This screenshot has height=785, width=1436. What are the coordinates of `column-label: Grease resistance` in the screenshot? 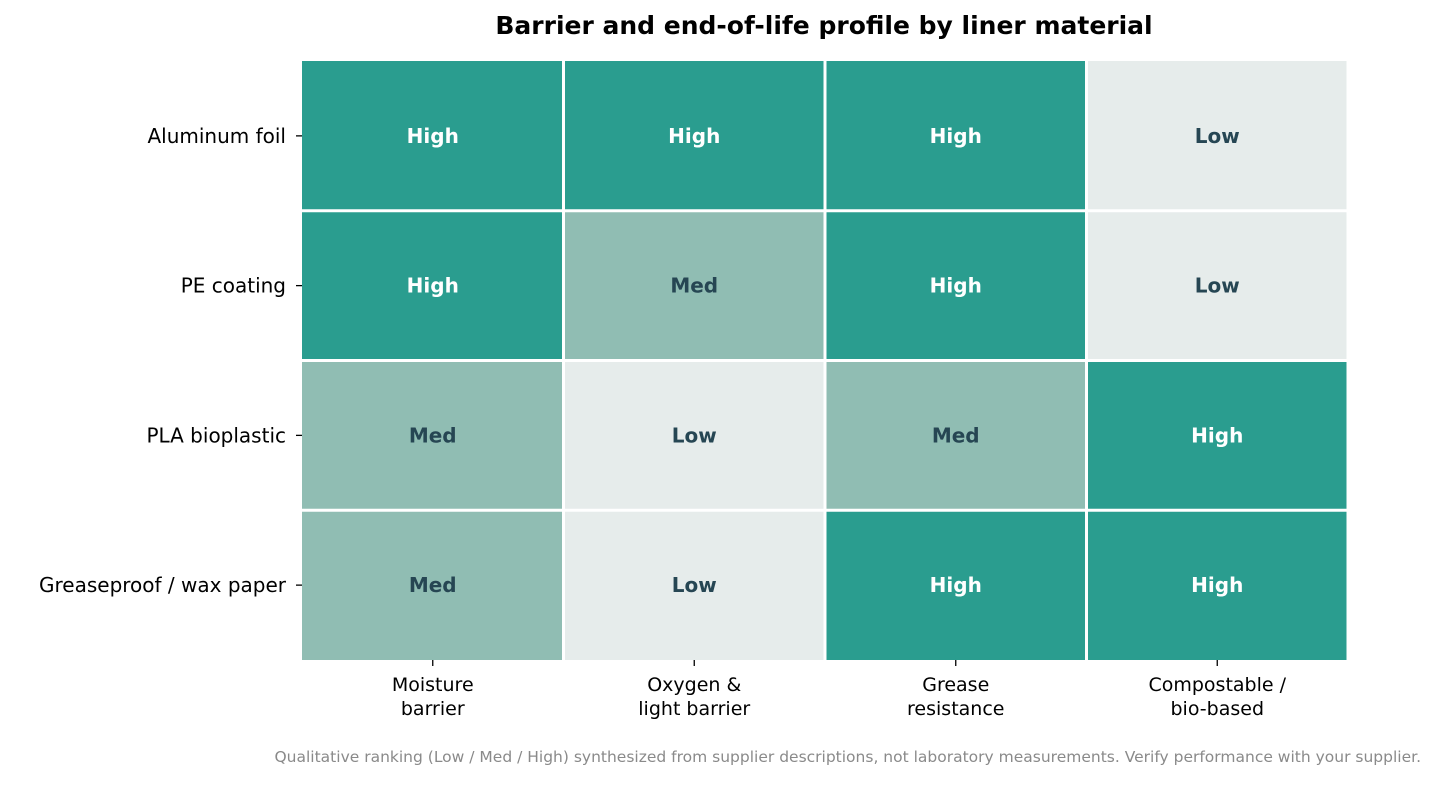 It's located at (955, 697).